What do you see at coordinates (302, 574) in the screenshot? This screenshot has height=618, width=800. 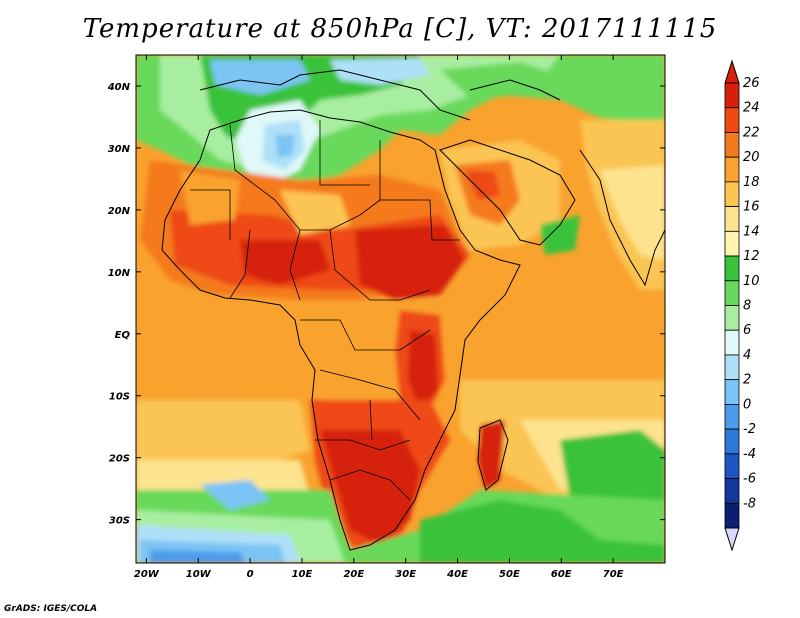 I see `lon-tick-label: 10E` at bounding box center [302, 574].